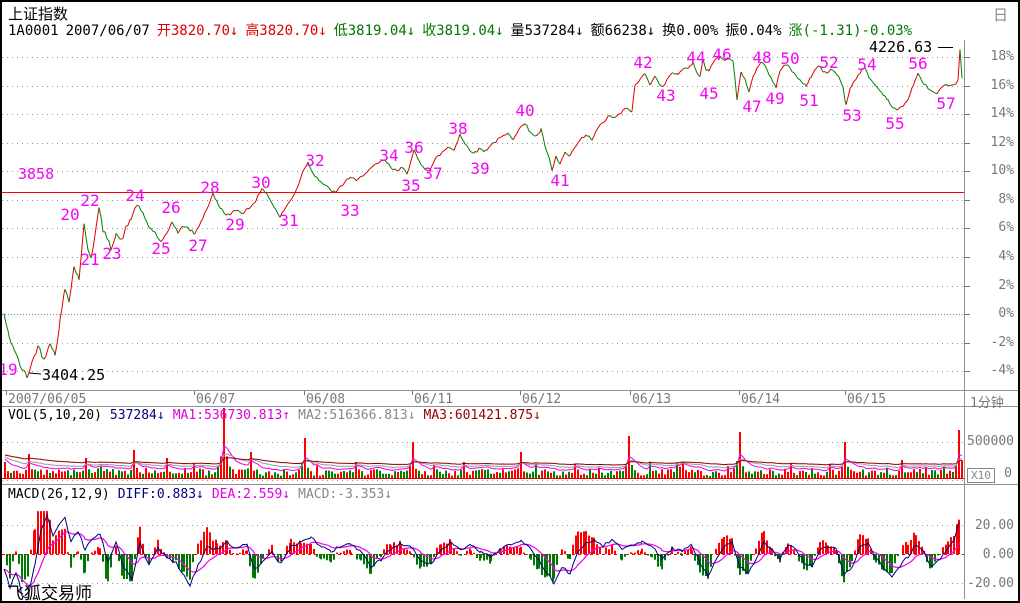  I want to click on quote-segment-4: 低3819.04↓, so click(374, 31).